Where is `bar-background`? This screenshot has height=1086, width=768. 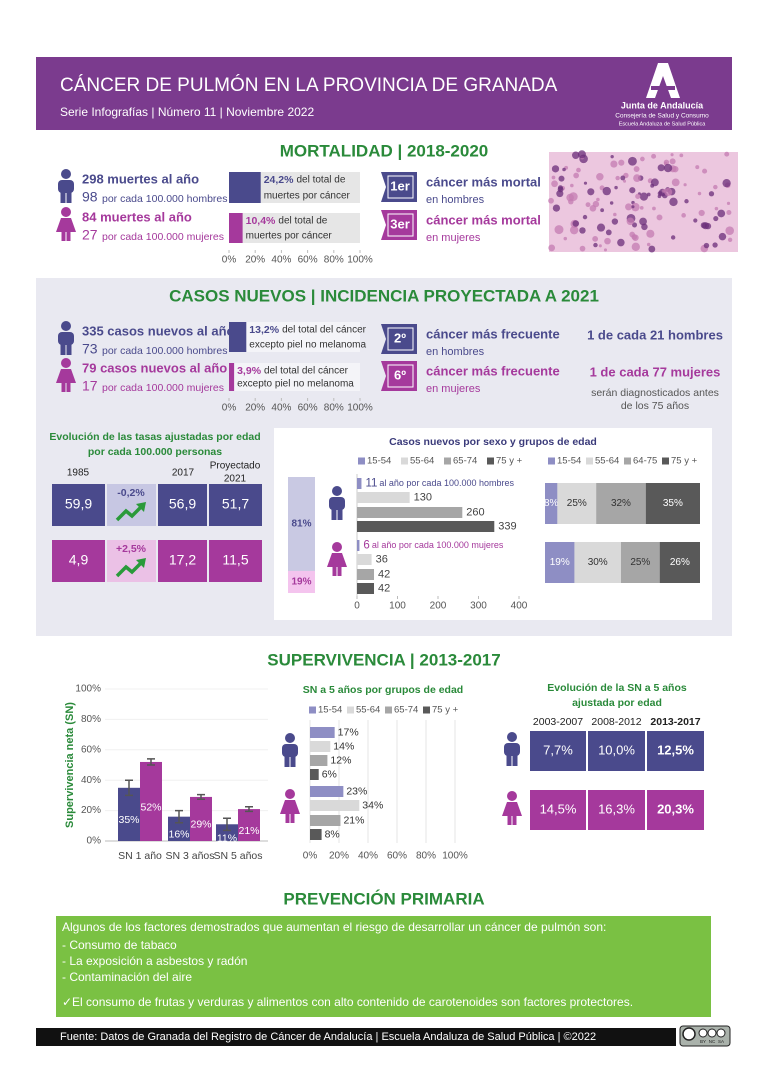 bar-background is located at coordinates (294, 228).